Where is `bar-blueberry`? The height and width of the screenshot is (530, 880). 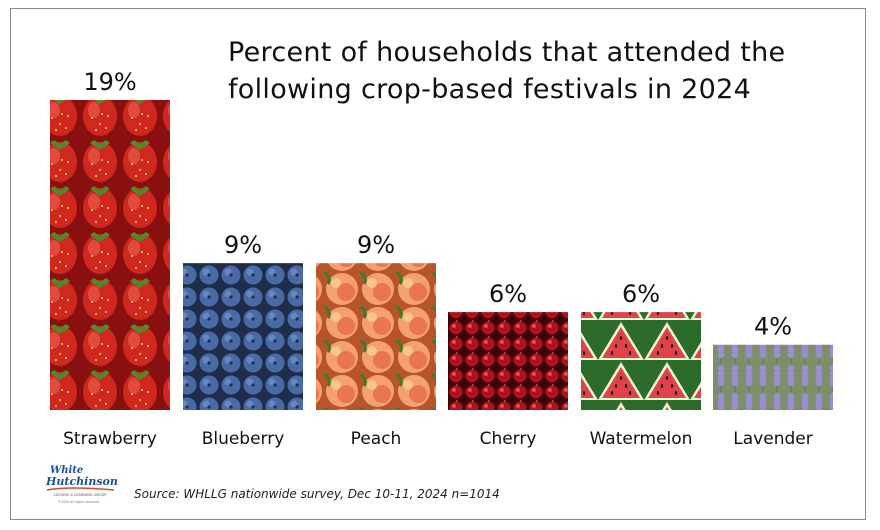 bar-blueberry is located at coordinates (243, 336).